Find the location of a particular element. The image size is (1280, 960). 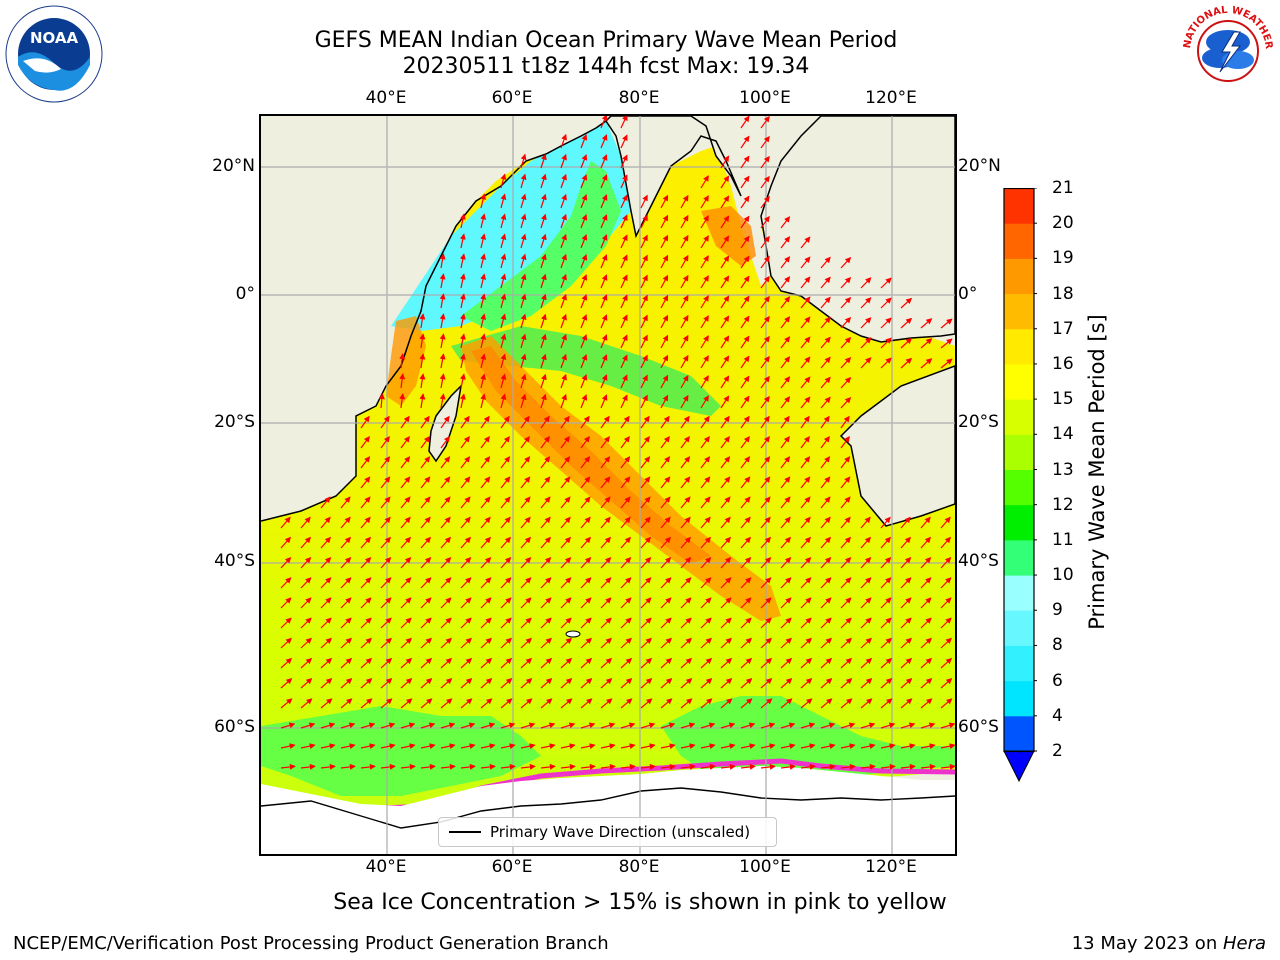

colorbar-tick-label: 12 is located at coordinates (1063, 504).